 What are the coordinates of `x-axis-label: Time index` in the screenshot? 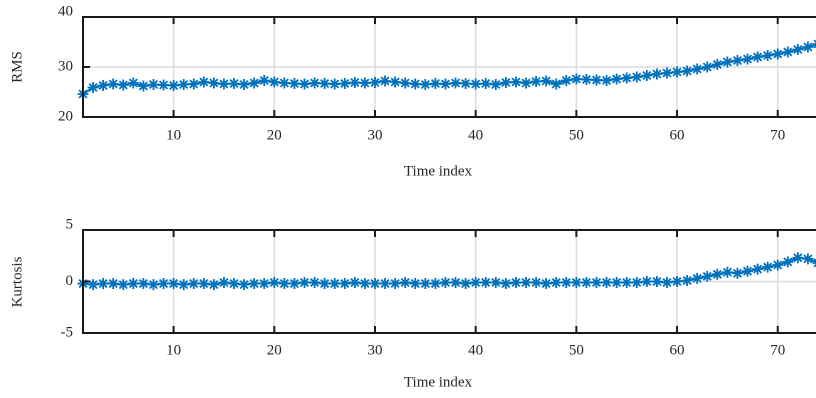 It's located at (438, 171).